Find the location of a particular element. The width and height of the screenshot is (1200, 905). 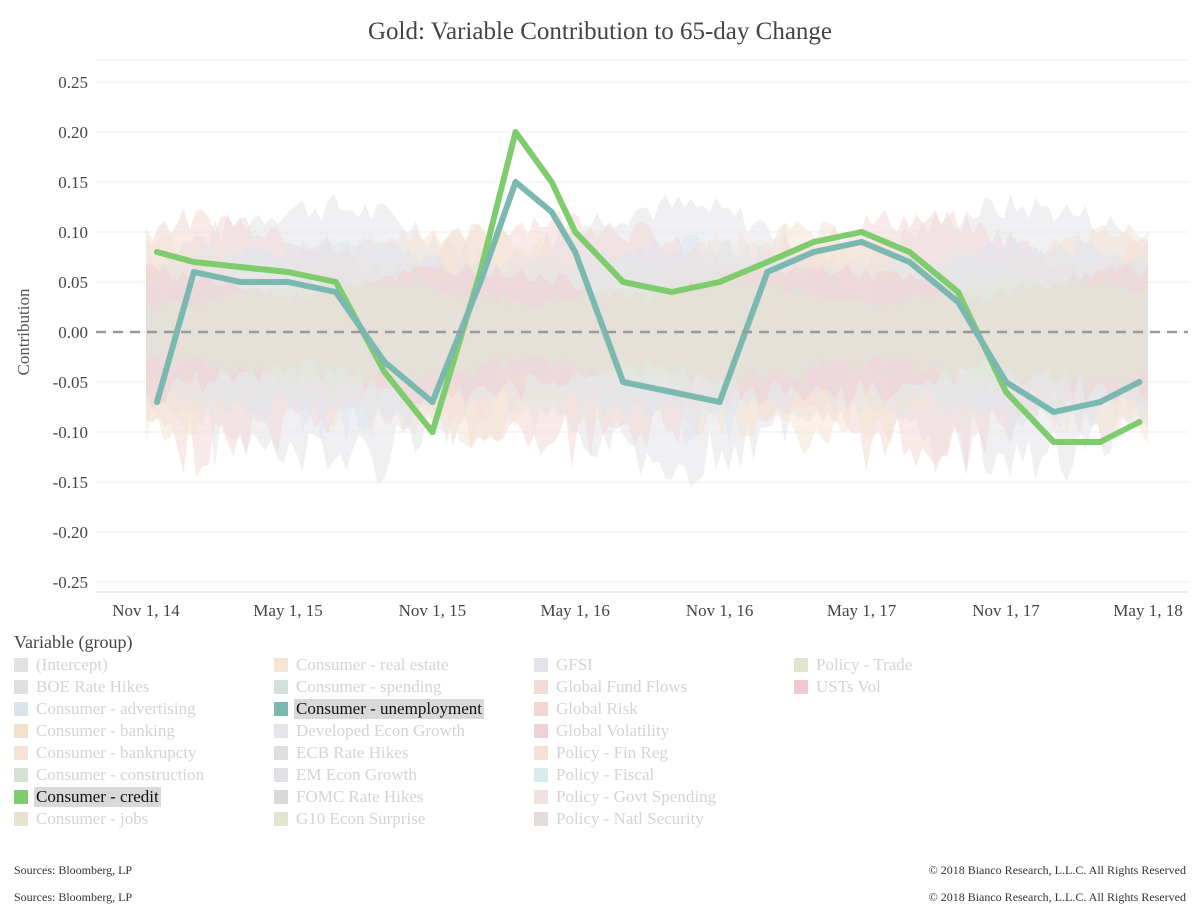

legend-item: ECB Rate Hikes is located at coordinates (379, 753).